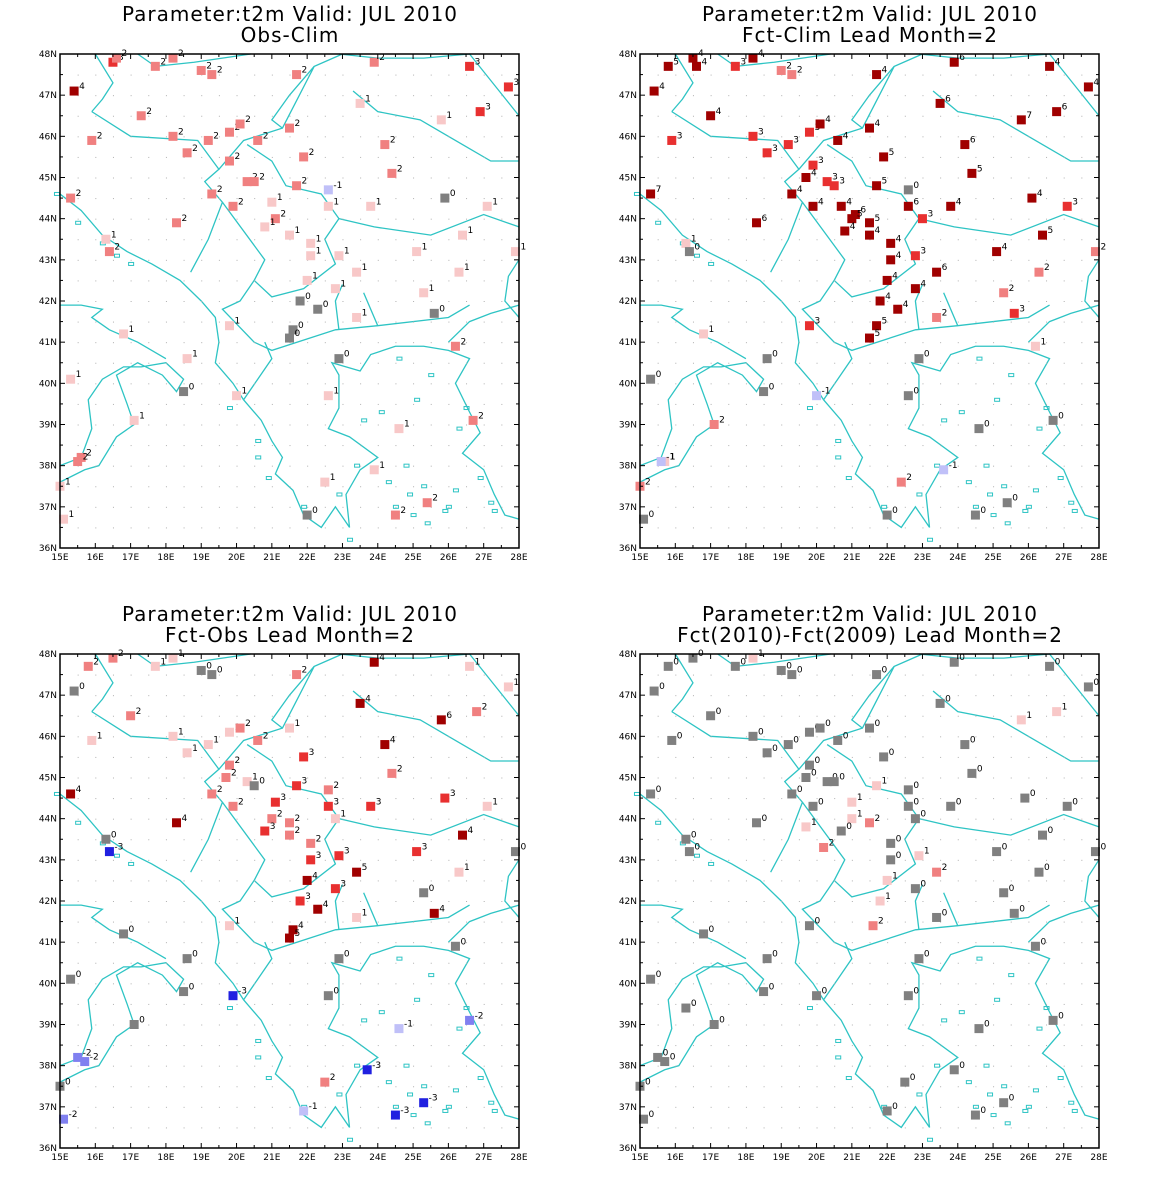 The height and width of the screenshot is (1200, 1160). What do you see at coordinates (860, 798) in the screenshot?
I see `station-value: 1` at bounding box center [860, 798].